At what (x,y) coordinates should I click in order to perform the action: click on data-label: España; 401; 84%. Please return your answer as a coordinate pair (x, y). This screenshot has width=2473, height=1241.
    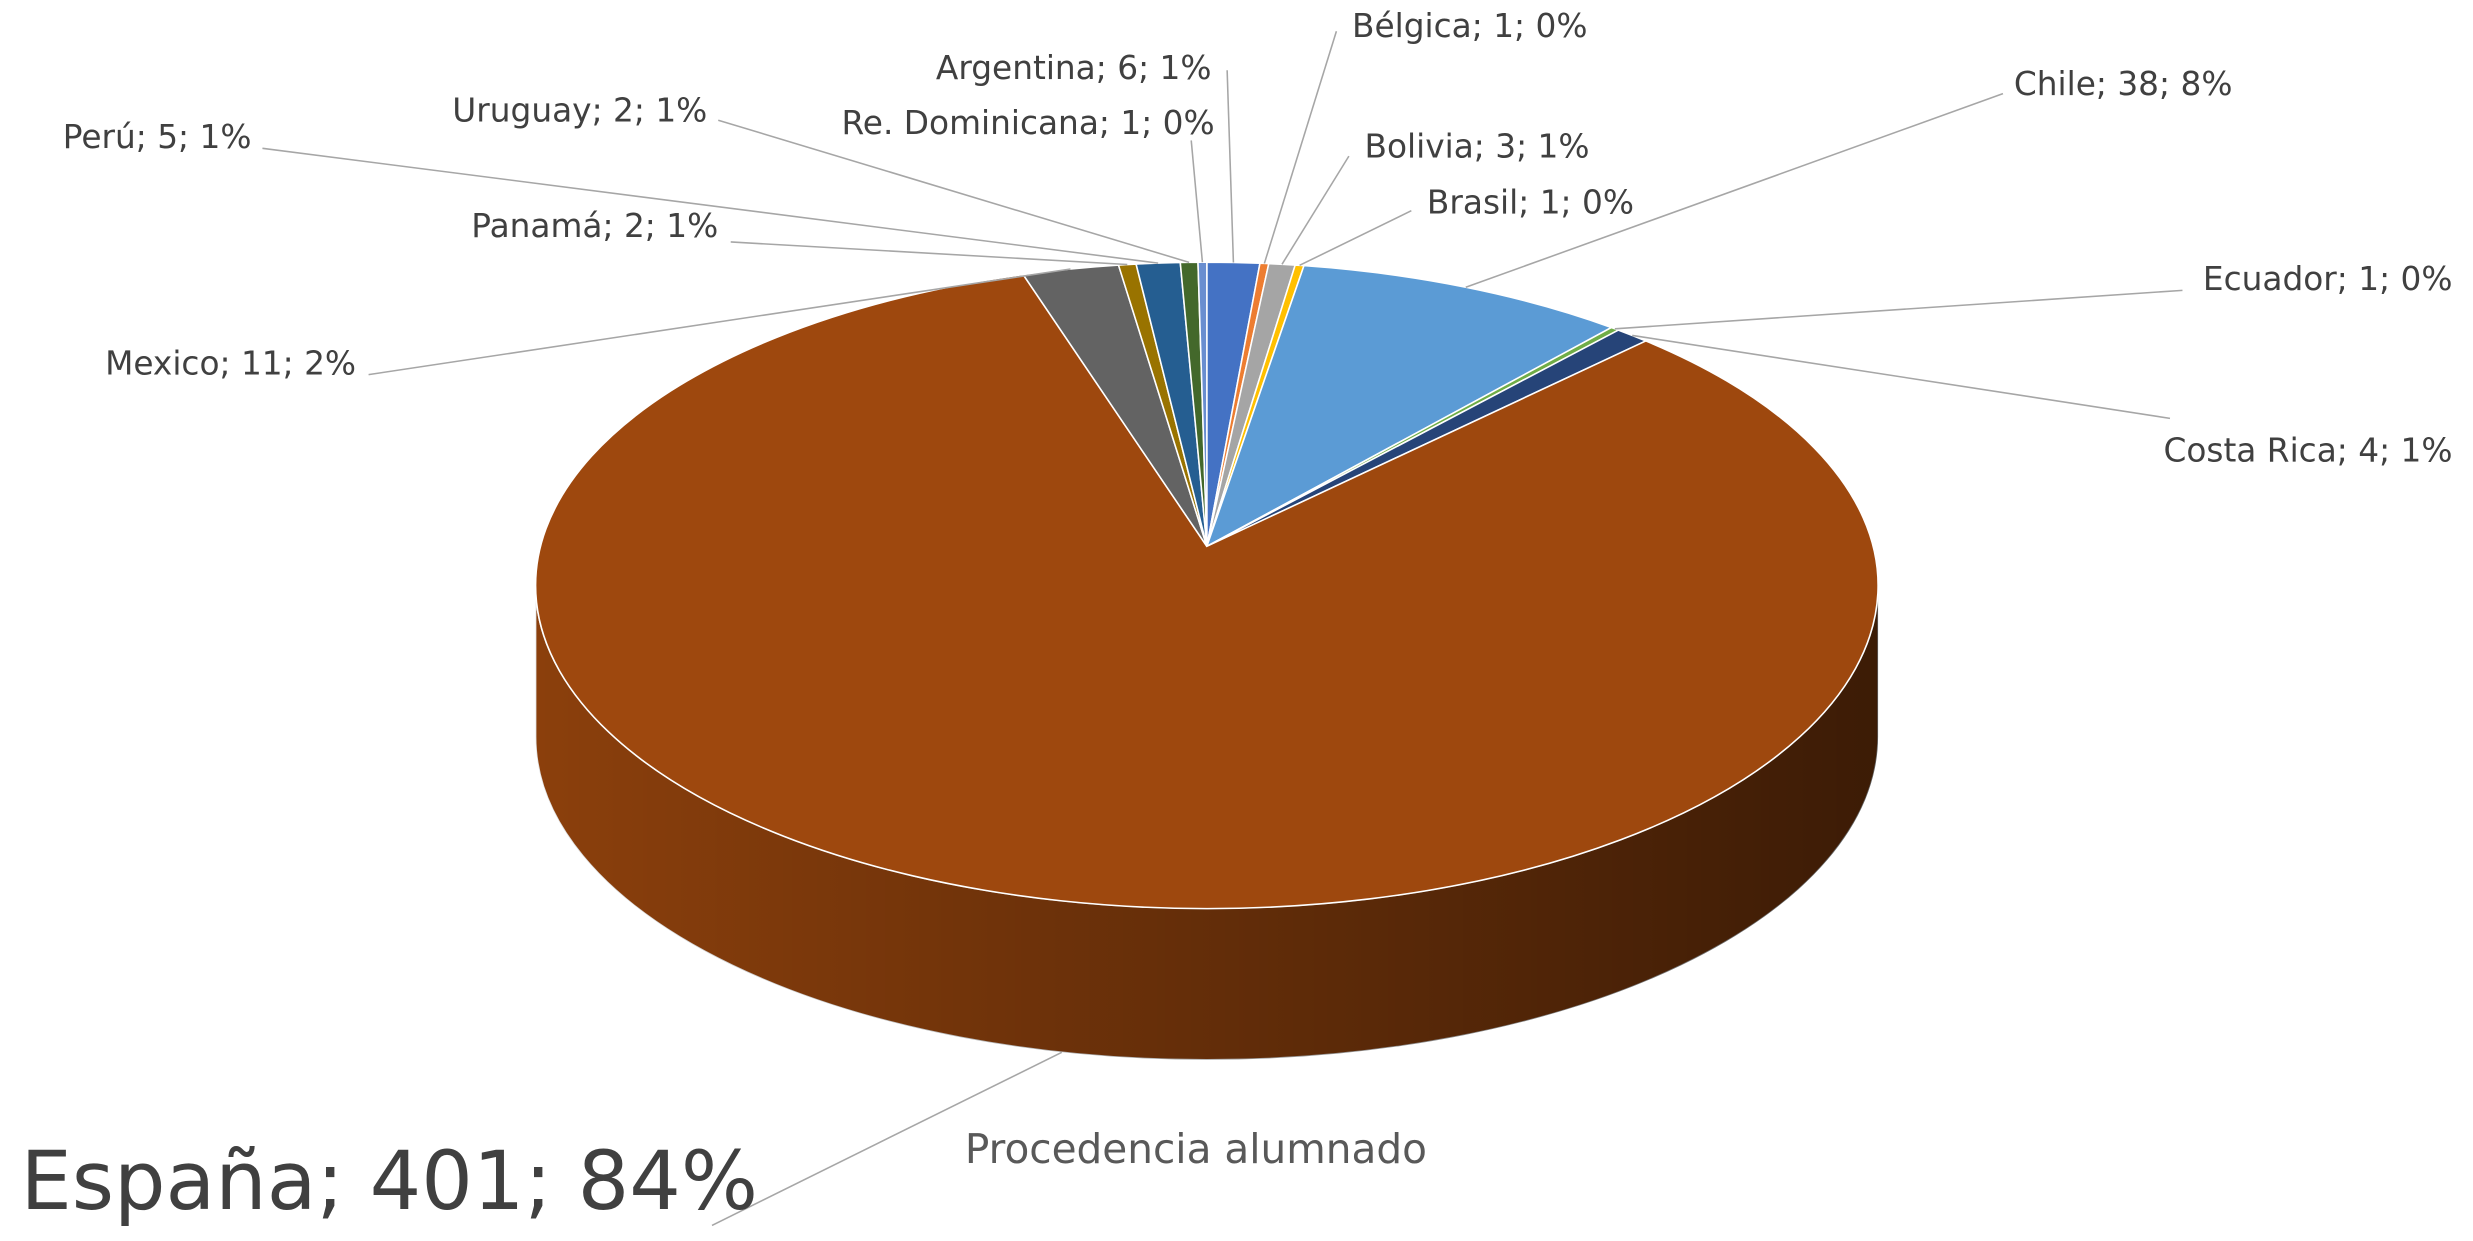
    Looking at the image, I should click on (389, 1182).